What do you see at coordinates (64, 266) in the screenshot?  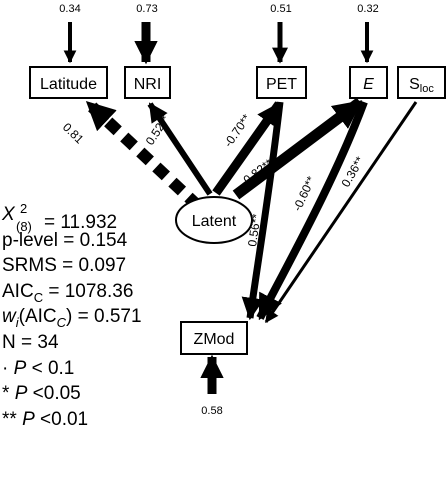 I see `srms: SRMS = 0.097` at bounding box center [64, 266].